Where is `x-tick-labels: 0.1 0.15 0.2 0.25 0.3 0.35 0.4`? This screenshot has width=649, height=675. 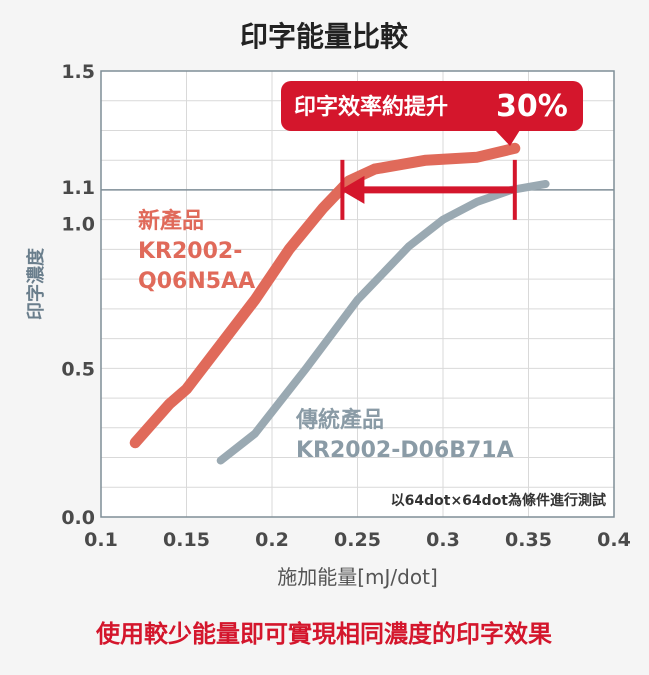 x-tick-labels: 0.1 0.15 0.2 0.25 0.3 0.35 0.4 is located at coordinates (357, 540).